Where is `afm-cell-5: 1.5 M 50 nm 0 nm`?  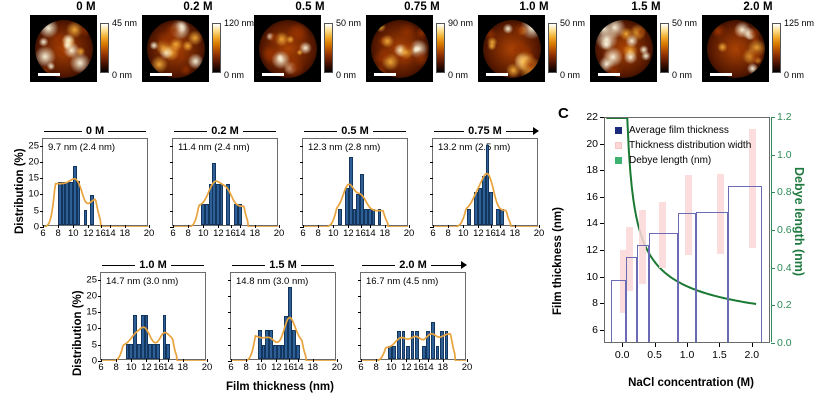
afm-cell-5: 1.5 M 50 nm 0 nm is located at coordinates (646, 41).